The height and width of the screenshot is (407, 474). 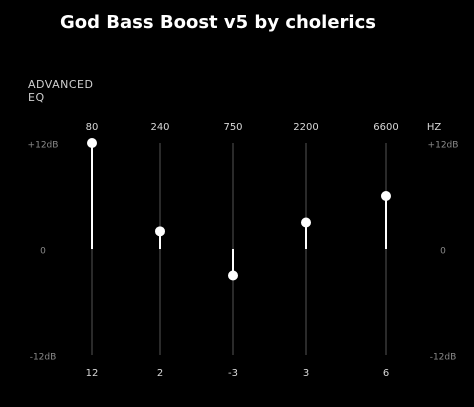 I want to click on frequency-label: 6600, so click(x=385, y=127).